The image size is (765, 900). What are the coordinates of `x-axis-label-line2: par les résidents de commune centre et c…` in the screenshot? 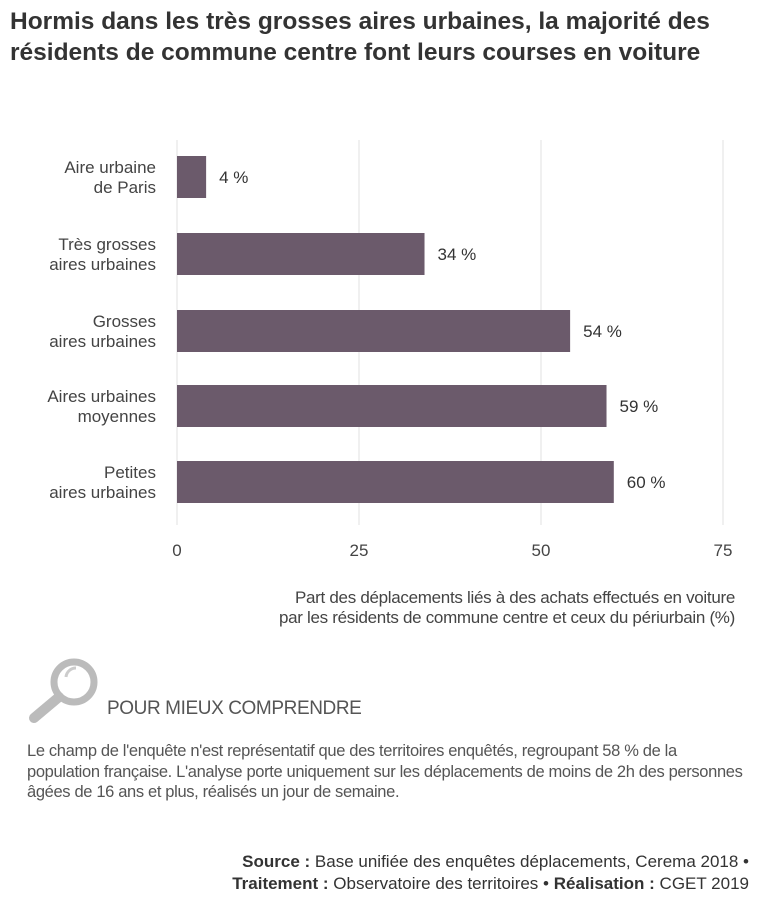 It's located at (506, 617).